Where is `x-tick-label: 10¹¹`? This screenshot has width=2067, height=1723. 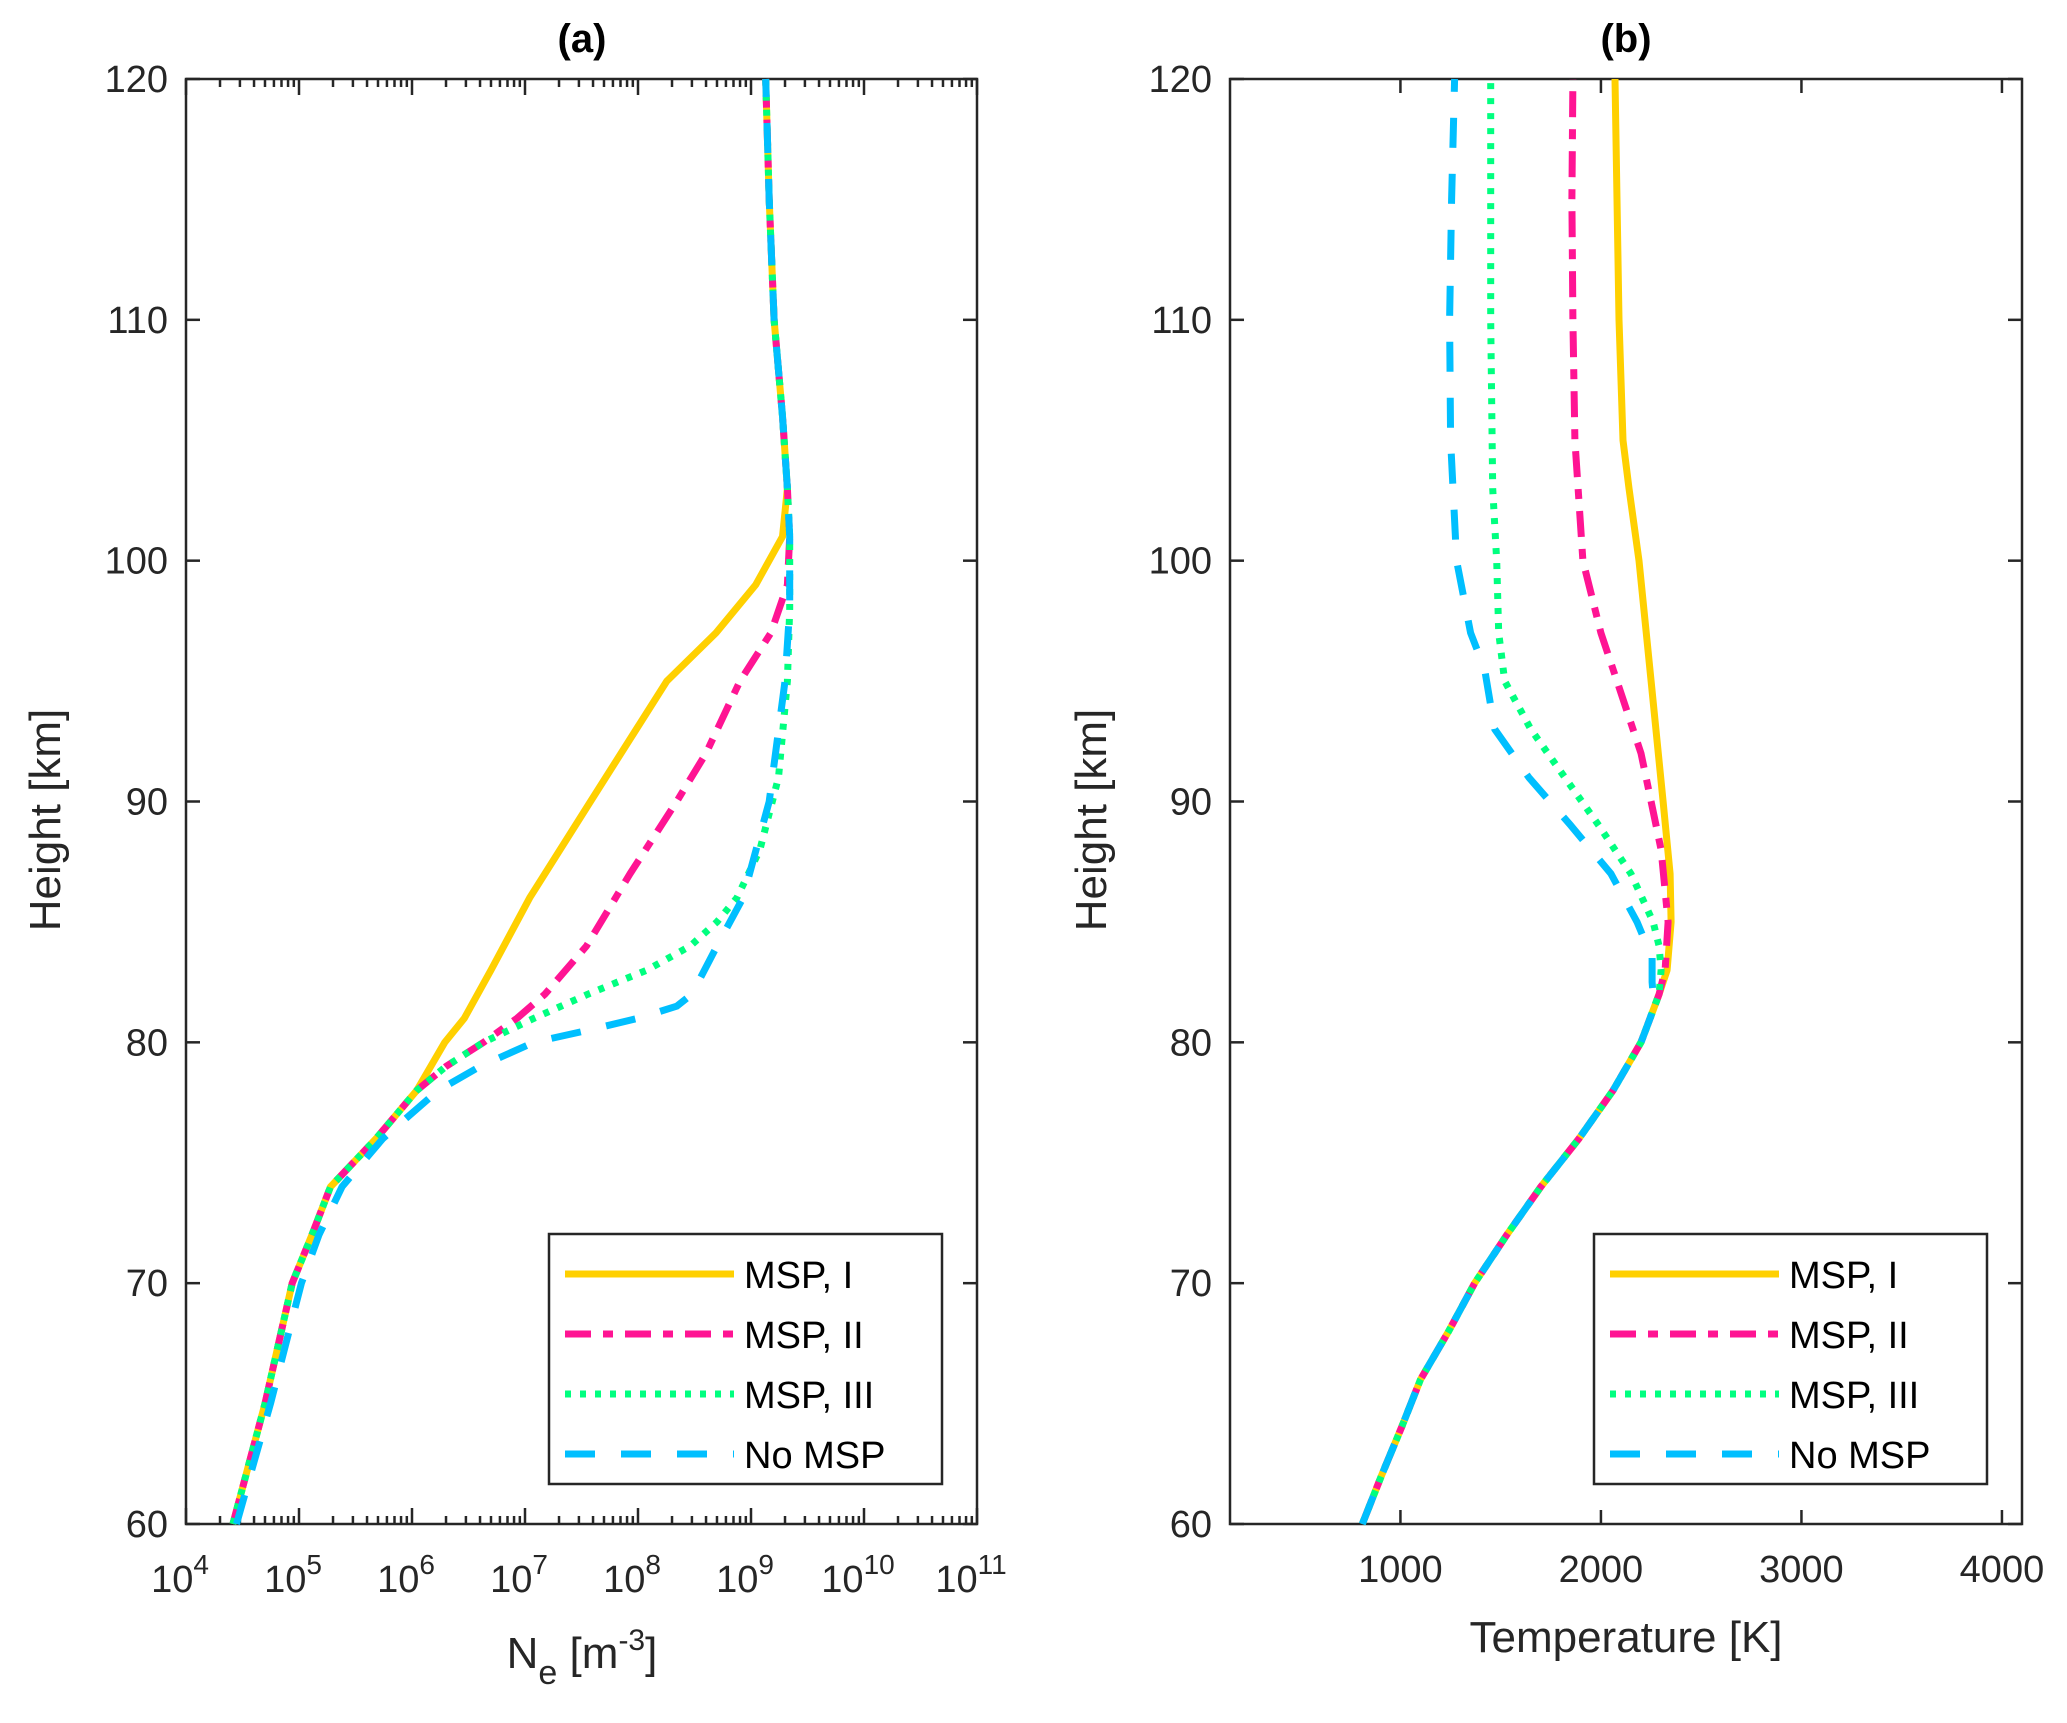
x-tick-label: 10¹¹ is located at coordinates (970, 1575).